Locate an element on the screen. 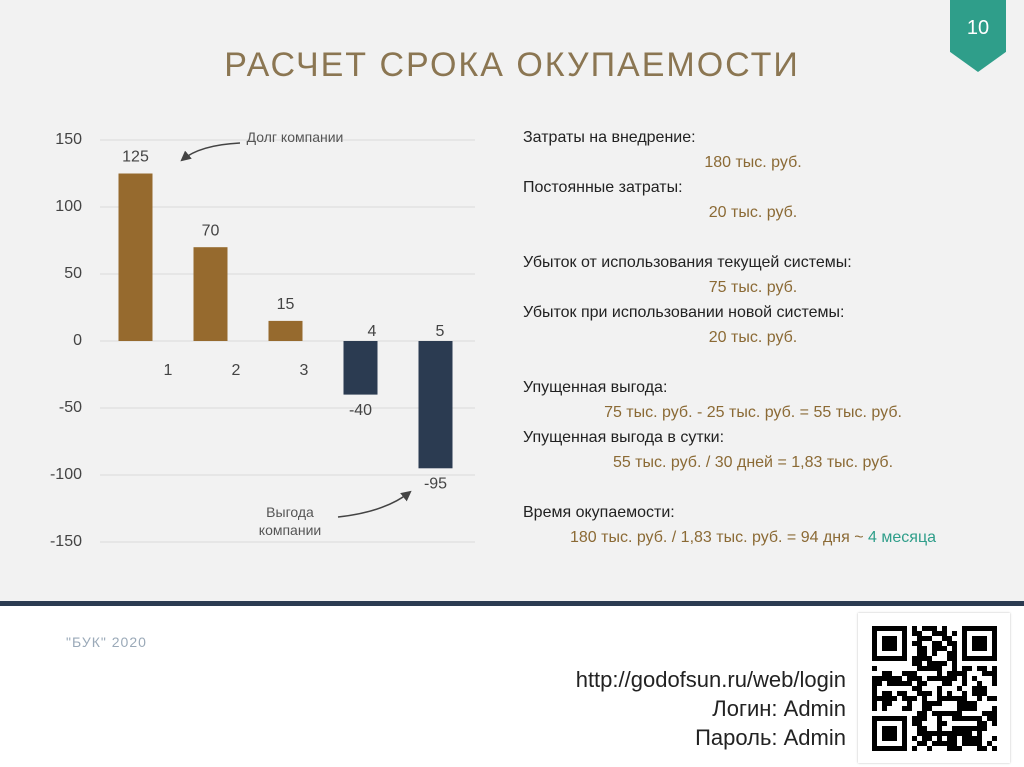  y-tick-label: -150 is located at coordinates (66, 541).